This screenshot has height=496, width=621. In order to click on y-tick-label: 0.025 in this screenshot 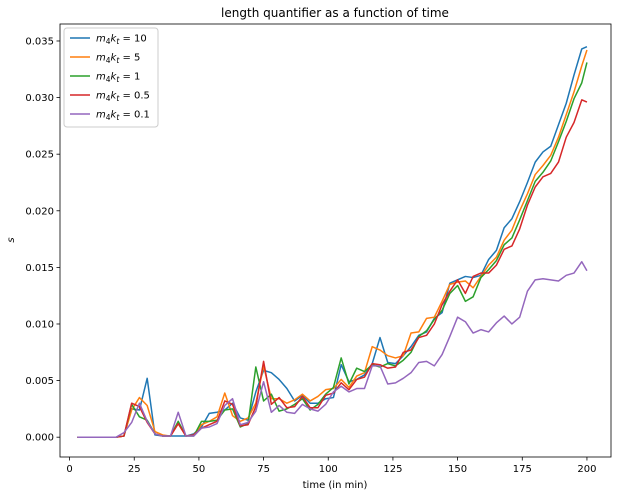, I will do `click(39, 155)`.